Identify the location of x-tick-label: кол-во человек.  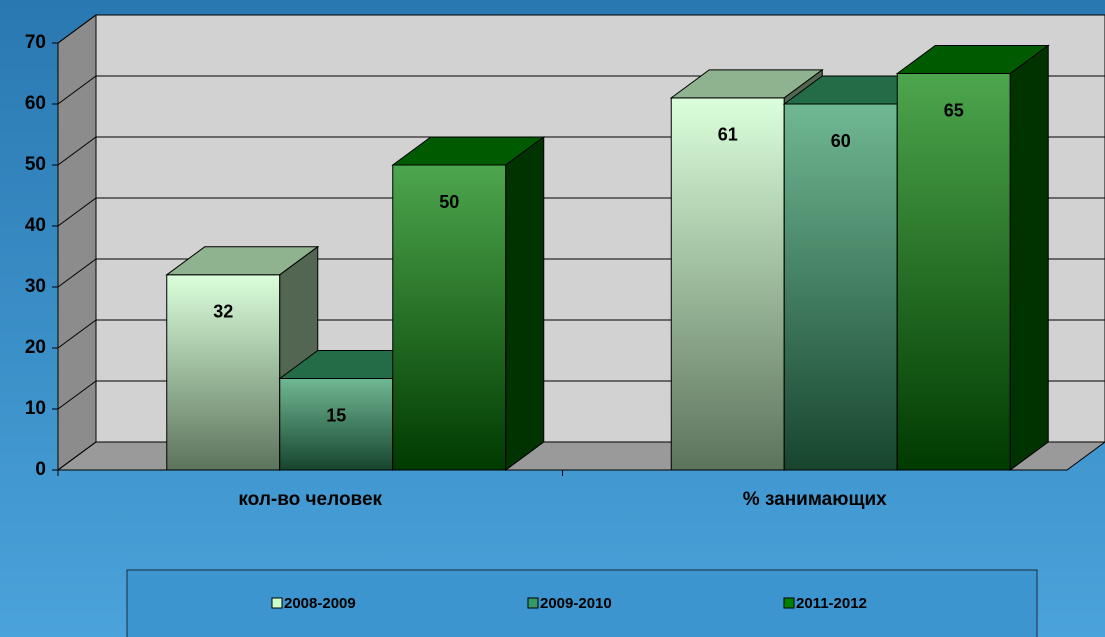
(310, 499).